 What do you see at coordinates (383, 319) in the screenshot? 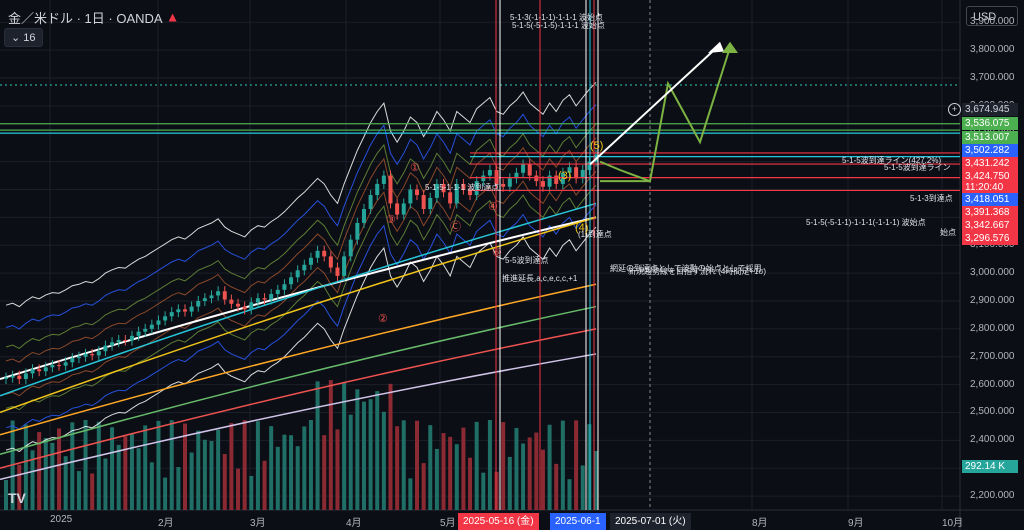
I see `wave-label: ②` at bounding box center [383, 319].